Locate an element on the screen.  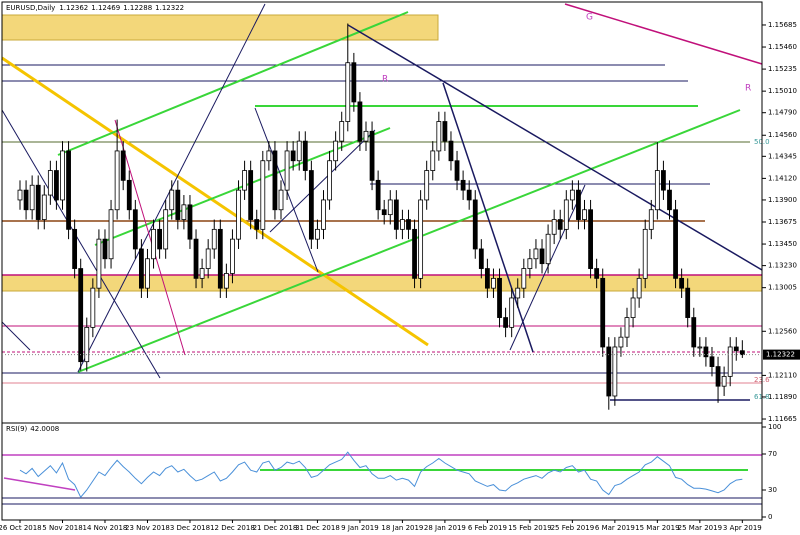
x-tick-label: 9 Jan 2019 is located at coordinates (360, 528).